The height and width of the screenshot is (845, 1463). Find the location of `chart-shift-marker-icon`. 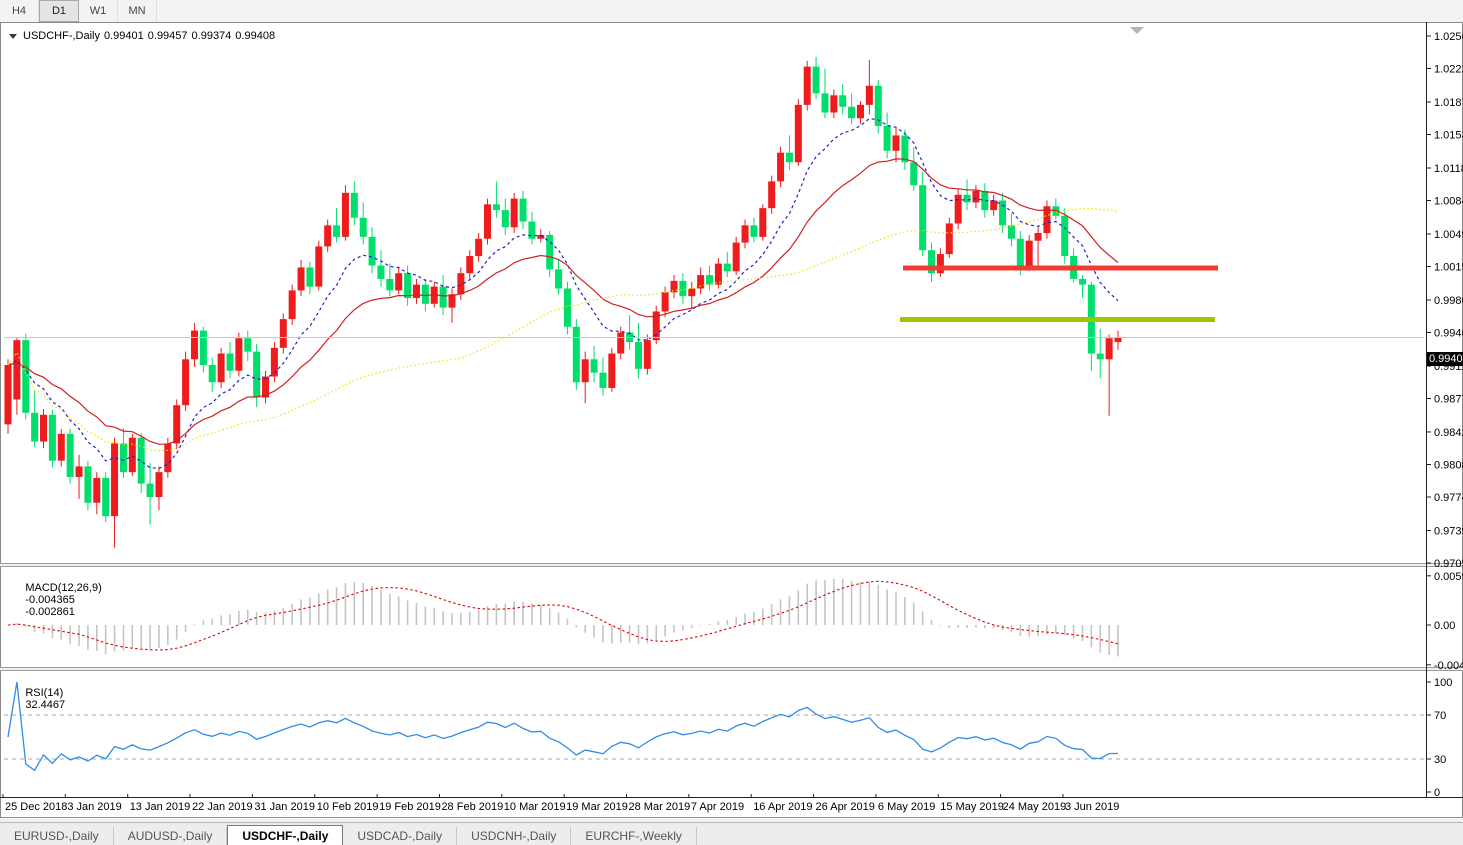

chart-shift-marker-icon is located at coordinates (1137, 30).